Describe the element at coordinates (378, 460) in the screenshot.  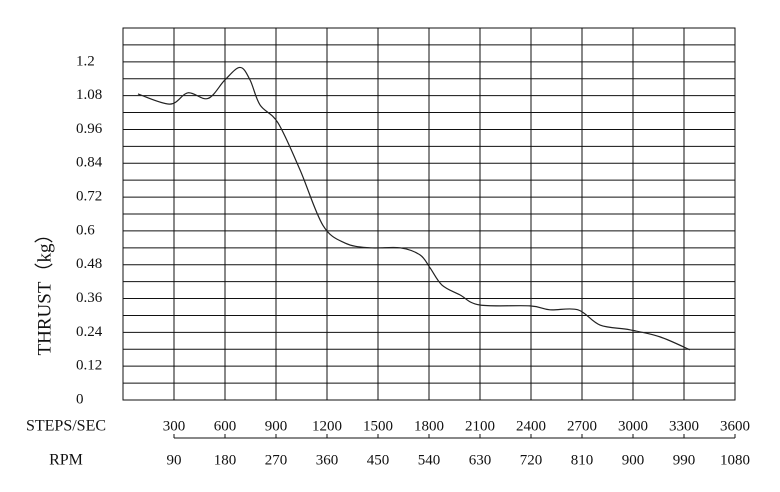
I see `x2-tick-label: 450` at that location.